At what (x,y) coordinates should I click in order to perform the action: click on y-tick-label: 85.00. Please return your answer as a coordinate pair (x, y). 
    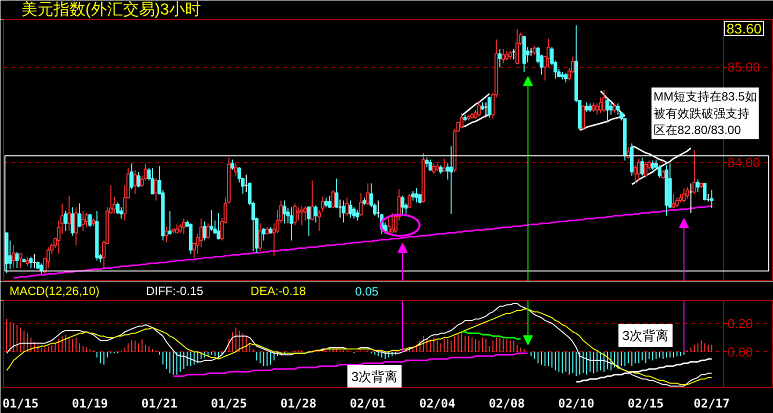
    Looking at the image, I should click on (744, 67).